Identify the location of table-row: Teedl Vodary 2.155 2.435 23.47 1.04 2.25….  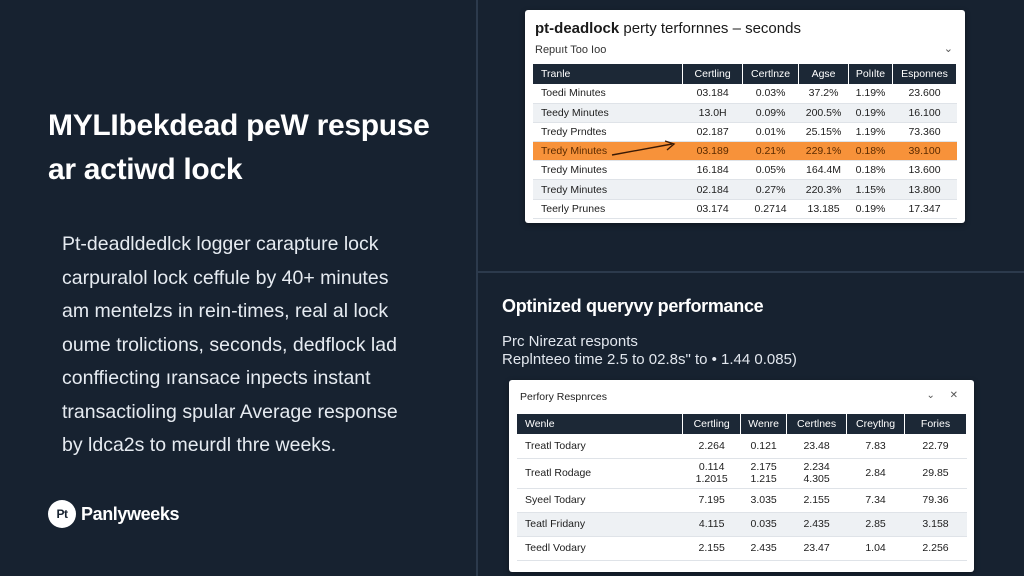
(742, 548).